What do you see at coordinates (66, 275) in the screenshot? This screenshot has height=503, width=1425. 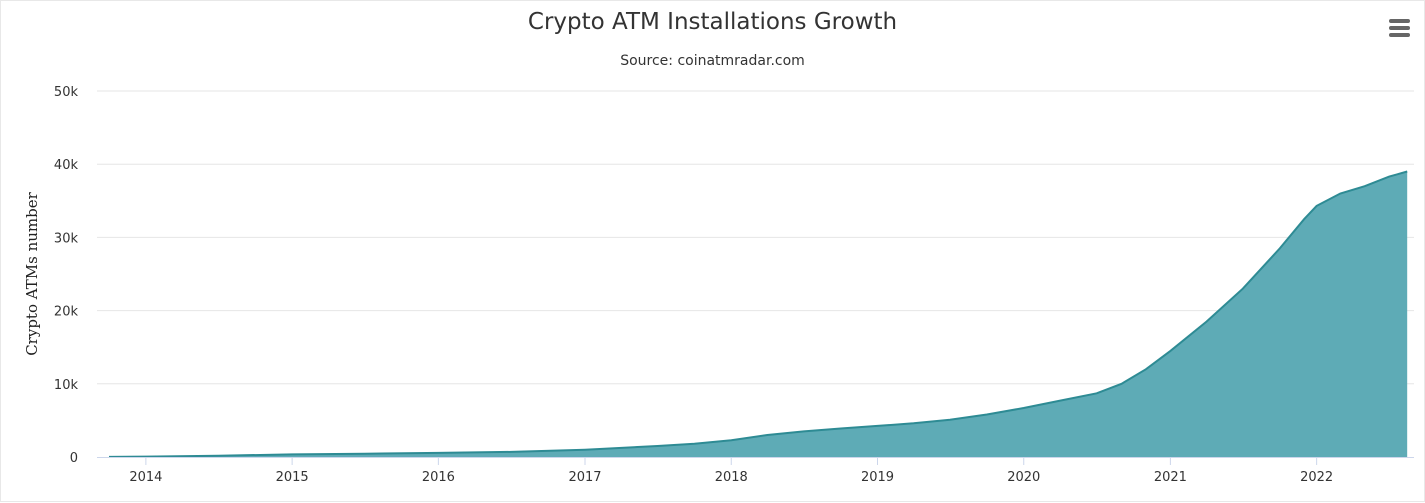 I see `y-axis-tick-labels: 0 10k 20k 30k 40k 50k` at bounding box center [66, 275].